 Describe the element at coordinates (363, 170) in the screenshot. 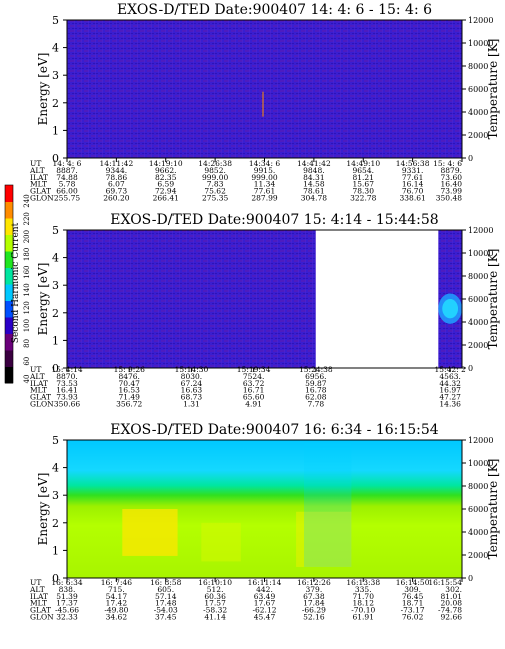

I see `row-value: 9654.` at that location.